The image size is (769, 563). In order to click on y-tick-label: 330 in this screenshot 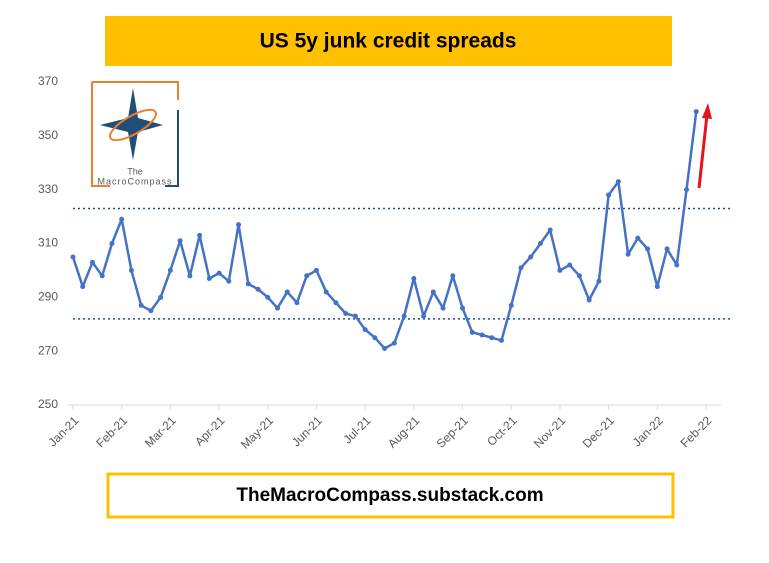, I will do `click(48, 189)`.